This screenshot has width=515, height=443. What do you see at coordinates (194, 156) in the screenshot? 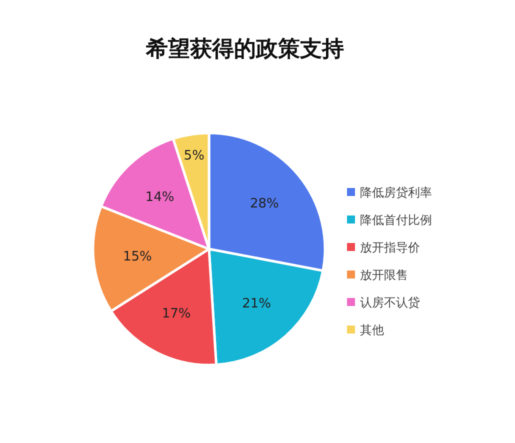
I see `data-label: 5%` at bounding box center [194, 156].